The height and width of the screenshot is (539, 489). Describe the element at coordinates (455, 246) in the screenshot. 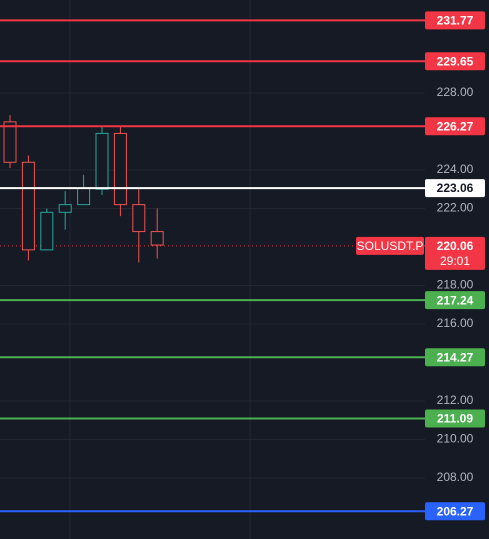

I see `last-price-label: 220.06` at that location.